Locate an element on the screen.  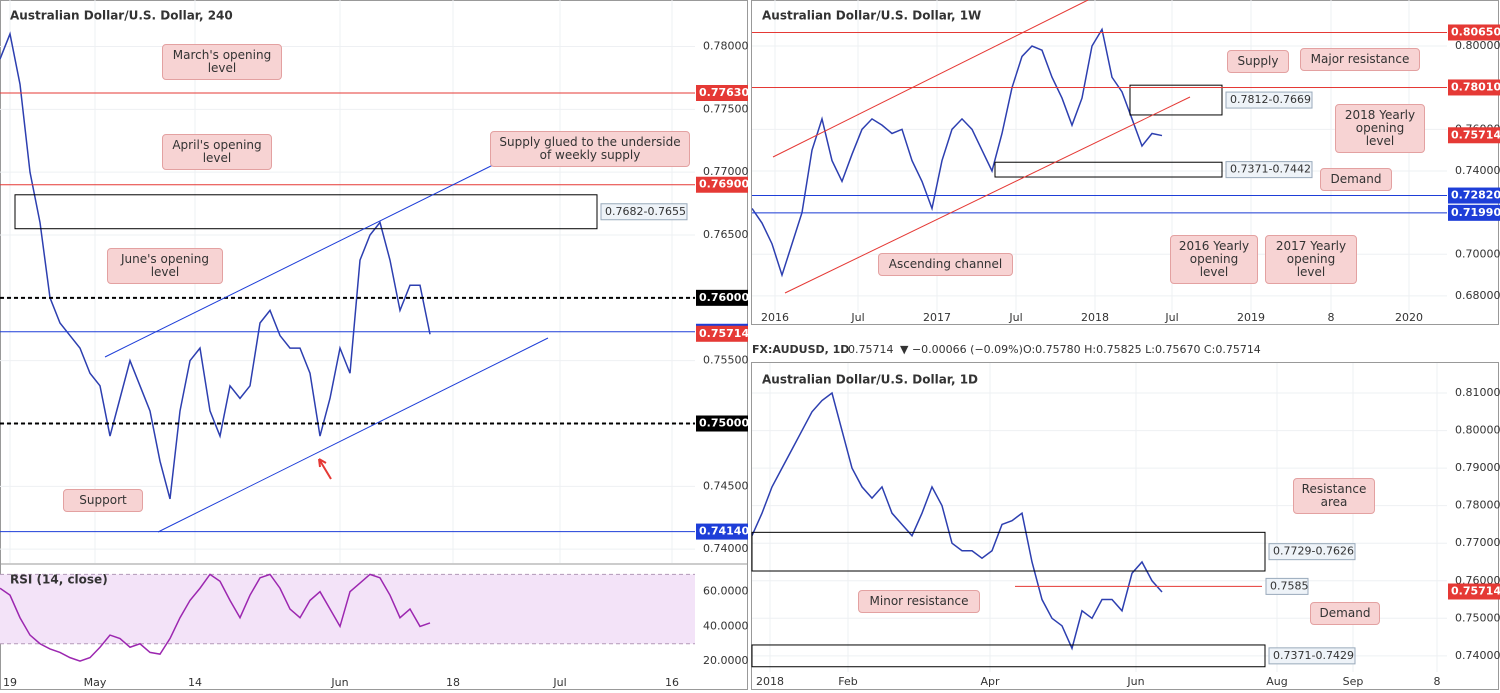
level-label: 0.76900 is located at coordinates (724, 184).